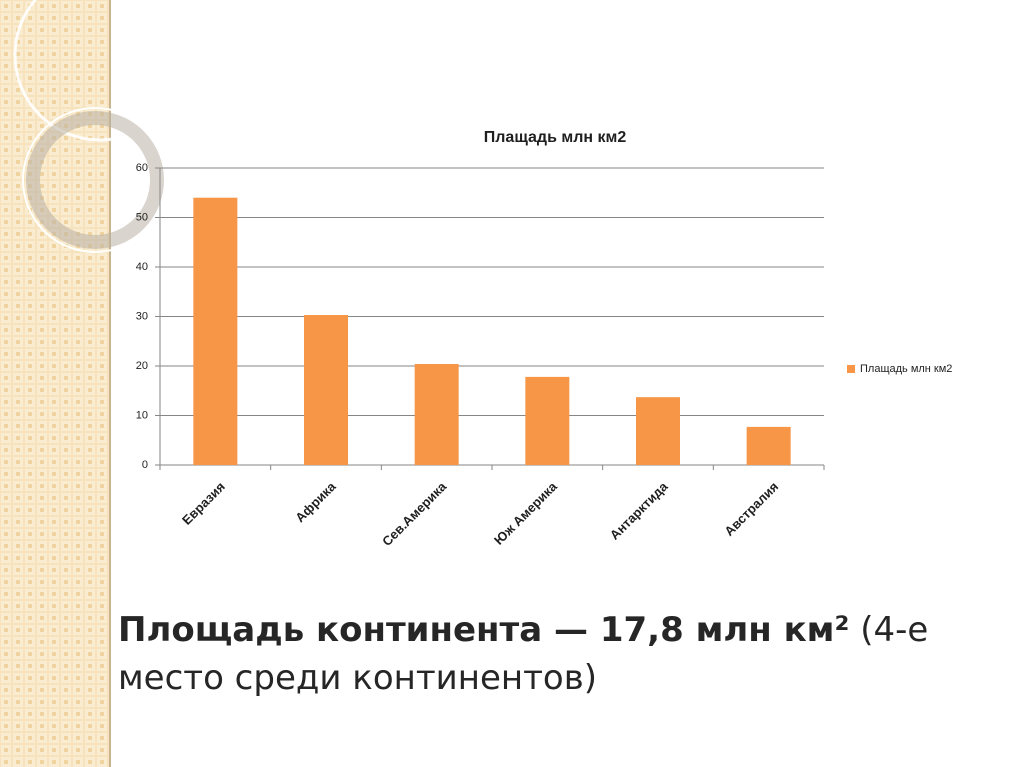 The width and height of the screenshot is (1024, 767). What do you see at coordinates (145, 465) in the screenshot?
I see `y-tick-label: 0` at bounding box center [145, 465].